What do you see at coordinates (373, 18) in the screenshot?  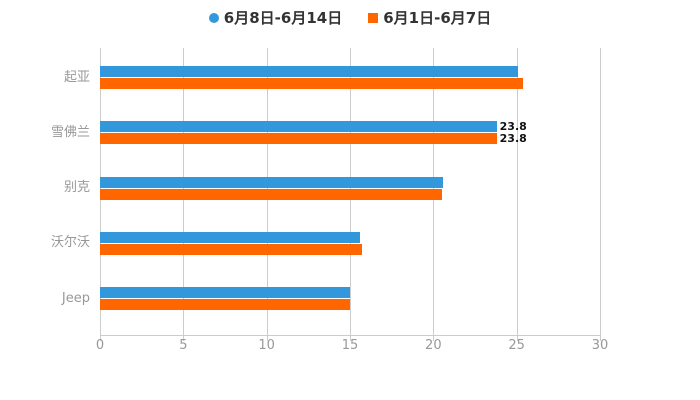 I see `legend-square-marker-icon` at bounding box center [373, 18].